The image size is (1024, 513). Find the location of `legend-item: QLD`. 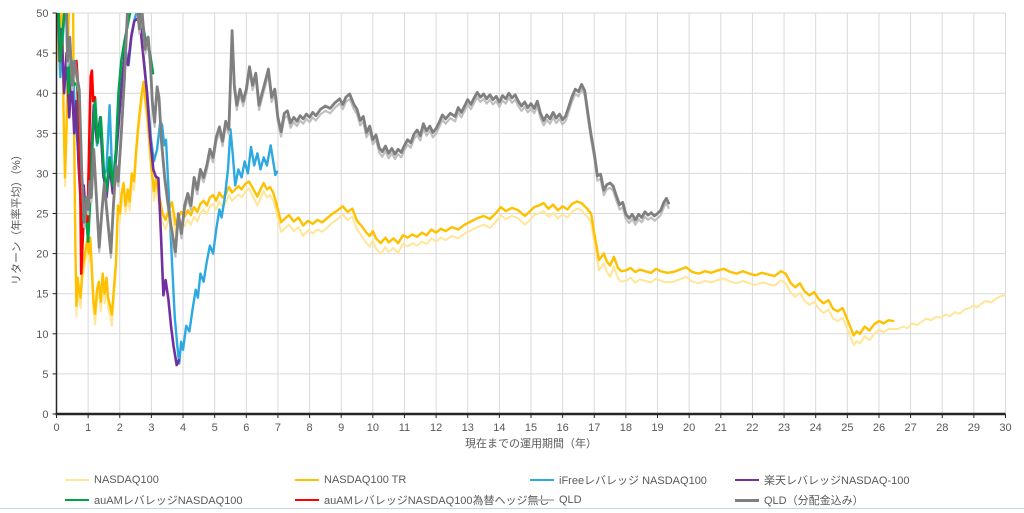

legend-item: QLD is located at coordinates (556, 500).